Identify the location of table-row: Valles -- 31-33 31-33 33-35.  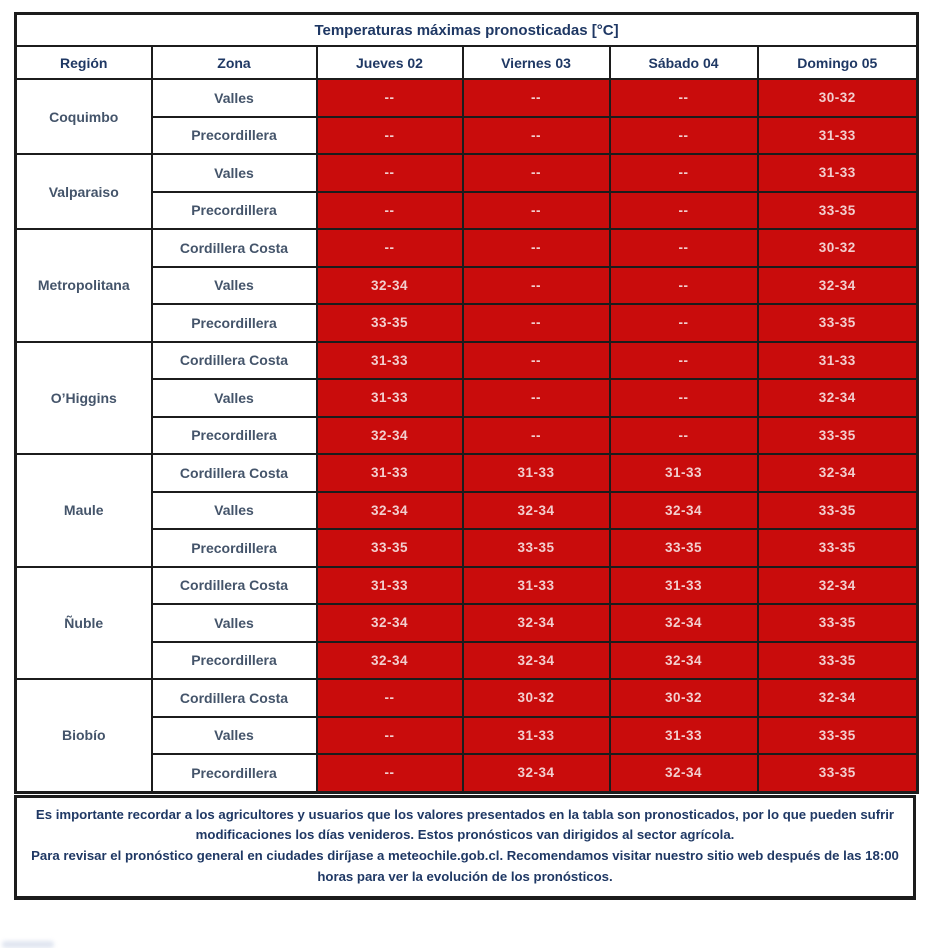
(467, 735).